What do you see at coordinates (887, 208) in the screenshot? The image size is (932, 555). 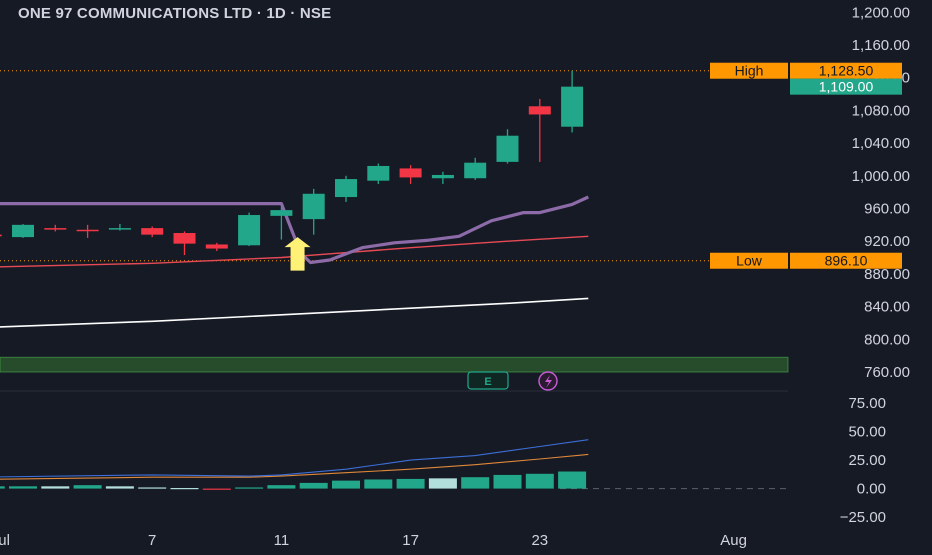 I see `price-tick-label: 960.00` at bounding box center [887, 208].